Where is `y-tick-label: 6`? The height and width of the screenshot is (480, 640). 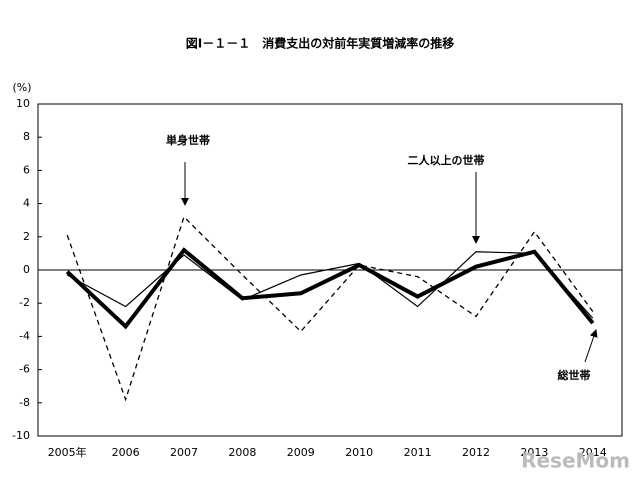
y-tick-label: 6 is located at coordinates (26, 169).